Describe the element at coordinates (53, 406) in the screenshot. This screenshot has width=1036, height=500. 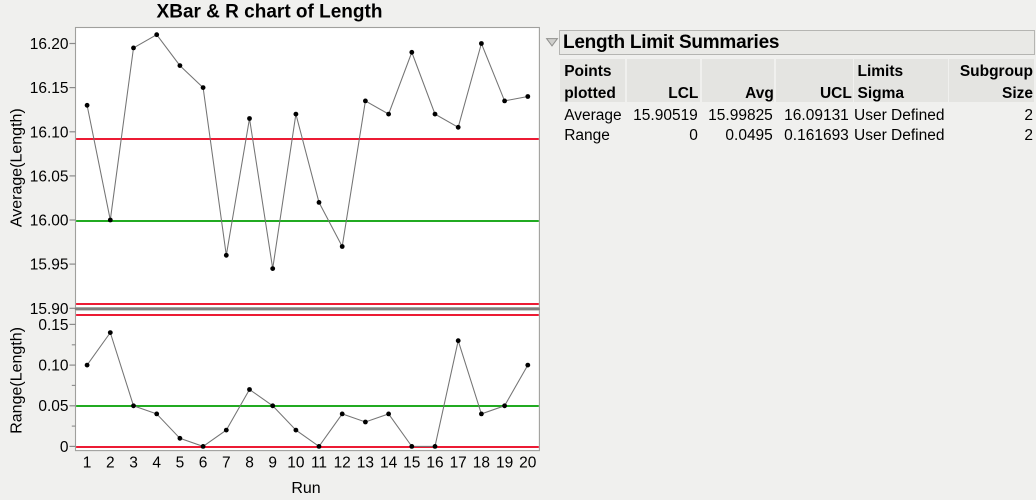
I see `svg-text: 0.05` at that location.